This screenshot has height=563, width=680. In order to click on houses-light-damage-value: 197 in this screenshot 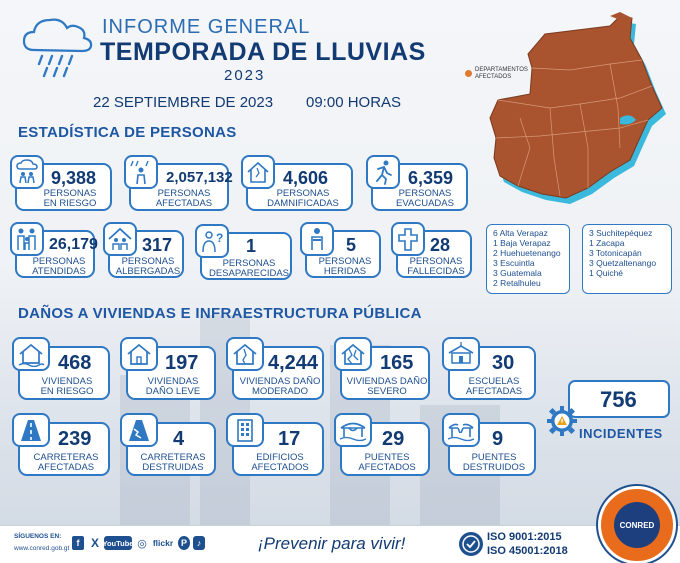, I will do `click(182, 363)`.